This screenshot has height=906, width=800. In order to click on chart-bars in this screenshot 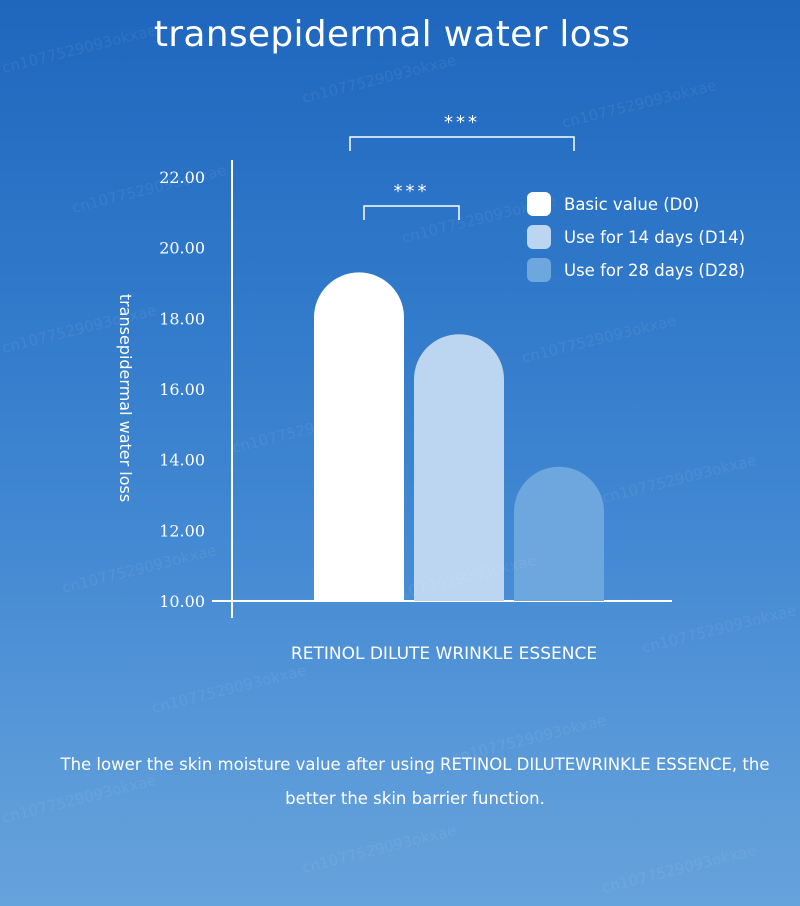, I will do `click(459, 436)`.